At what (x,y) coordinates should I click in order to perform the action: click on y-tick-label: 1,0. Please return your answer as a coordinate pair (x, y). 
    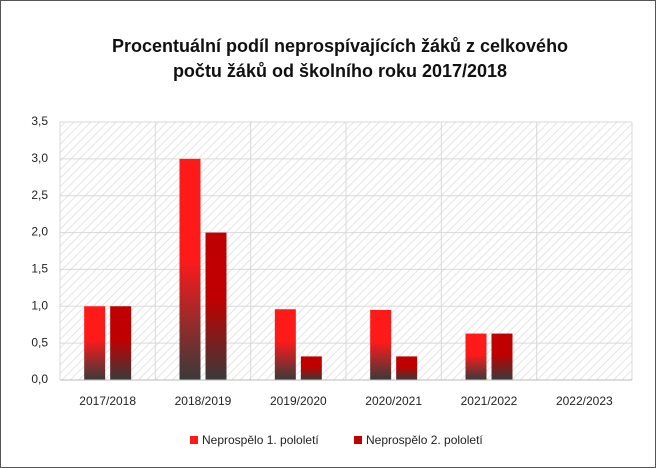
    Looking at the image, I should click on (39, 305).